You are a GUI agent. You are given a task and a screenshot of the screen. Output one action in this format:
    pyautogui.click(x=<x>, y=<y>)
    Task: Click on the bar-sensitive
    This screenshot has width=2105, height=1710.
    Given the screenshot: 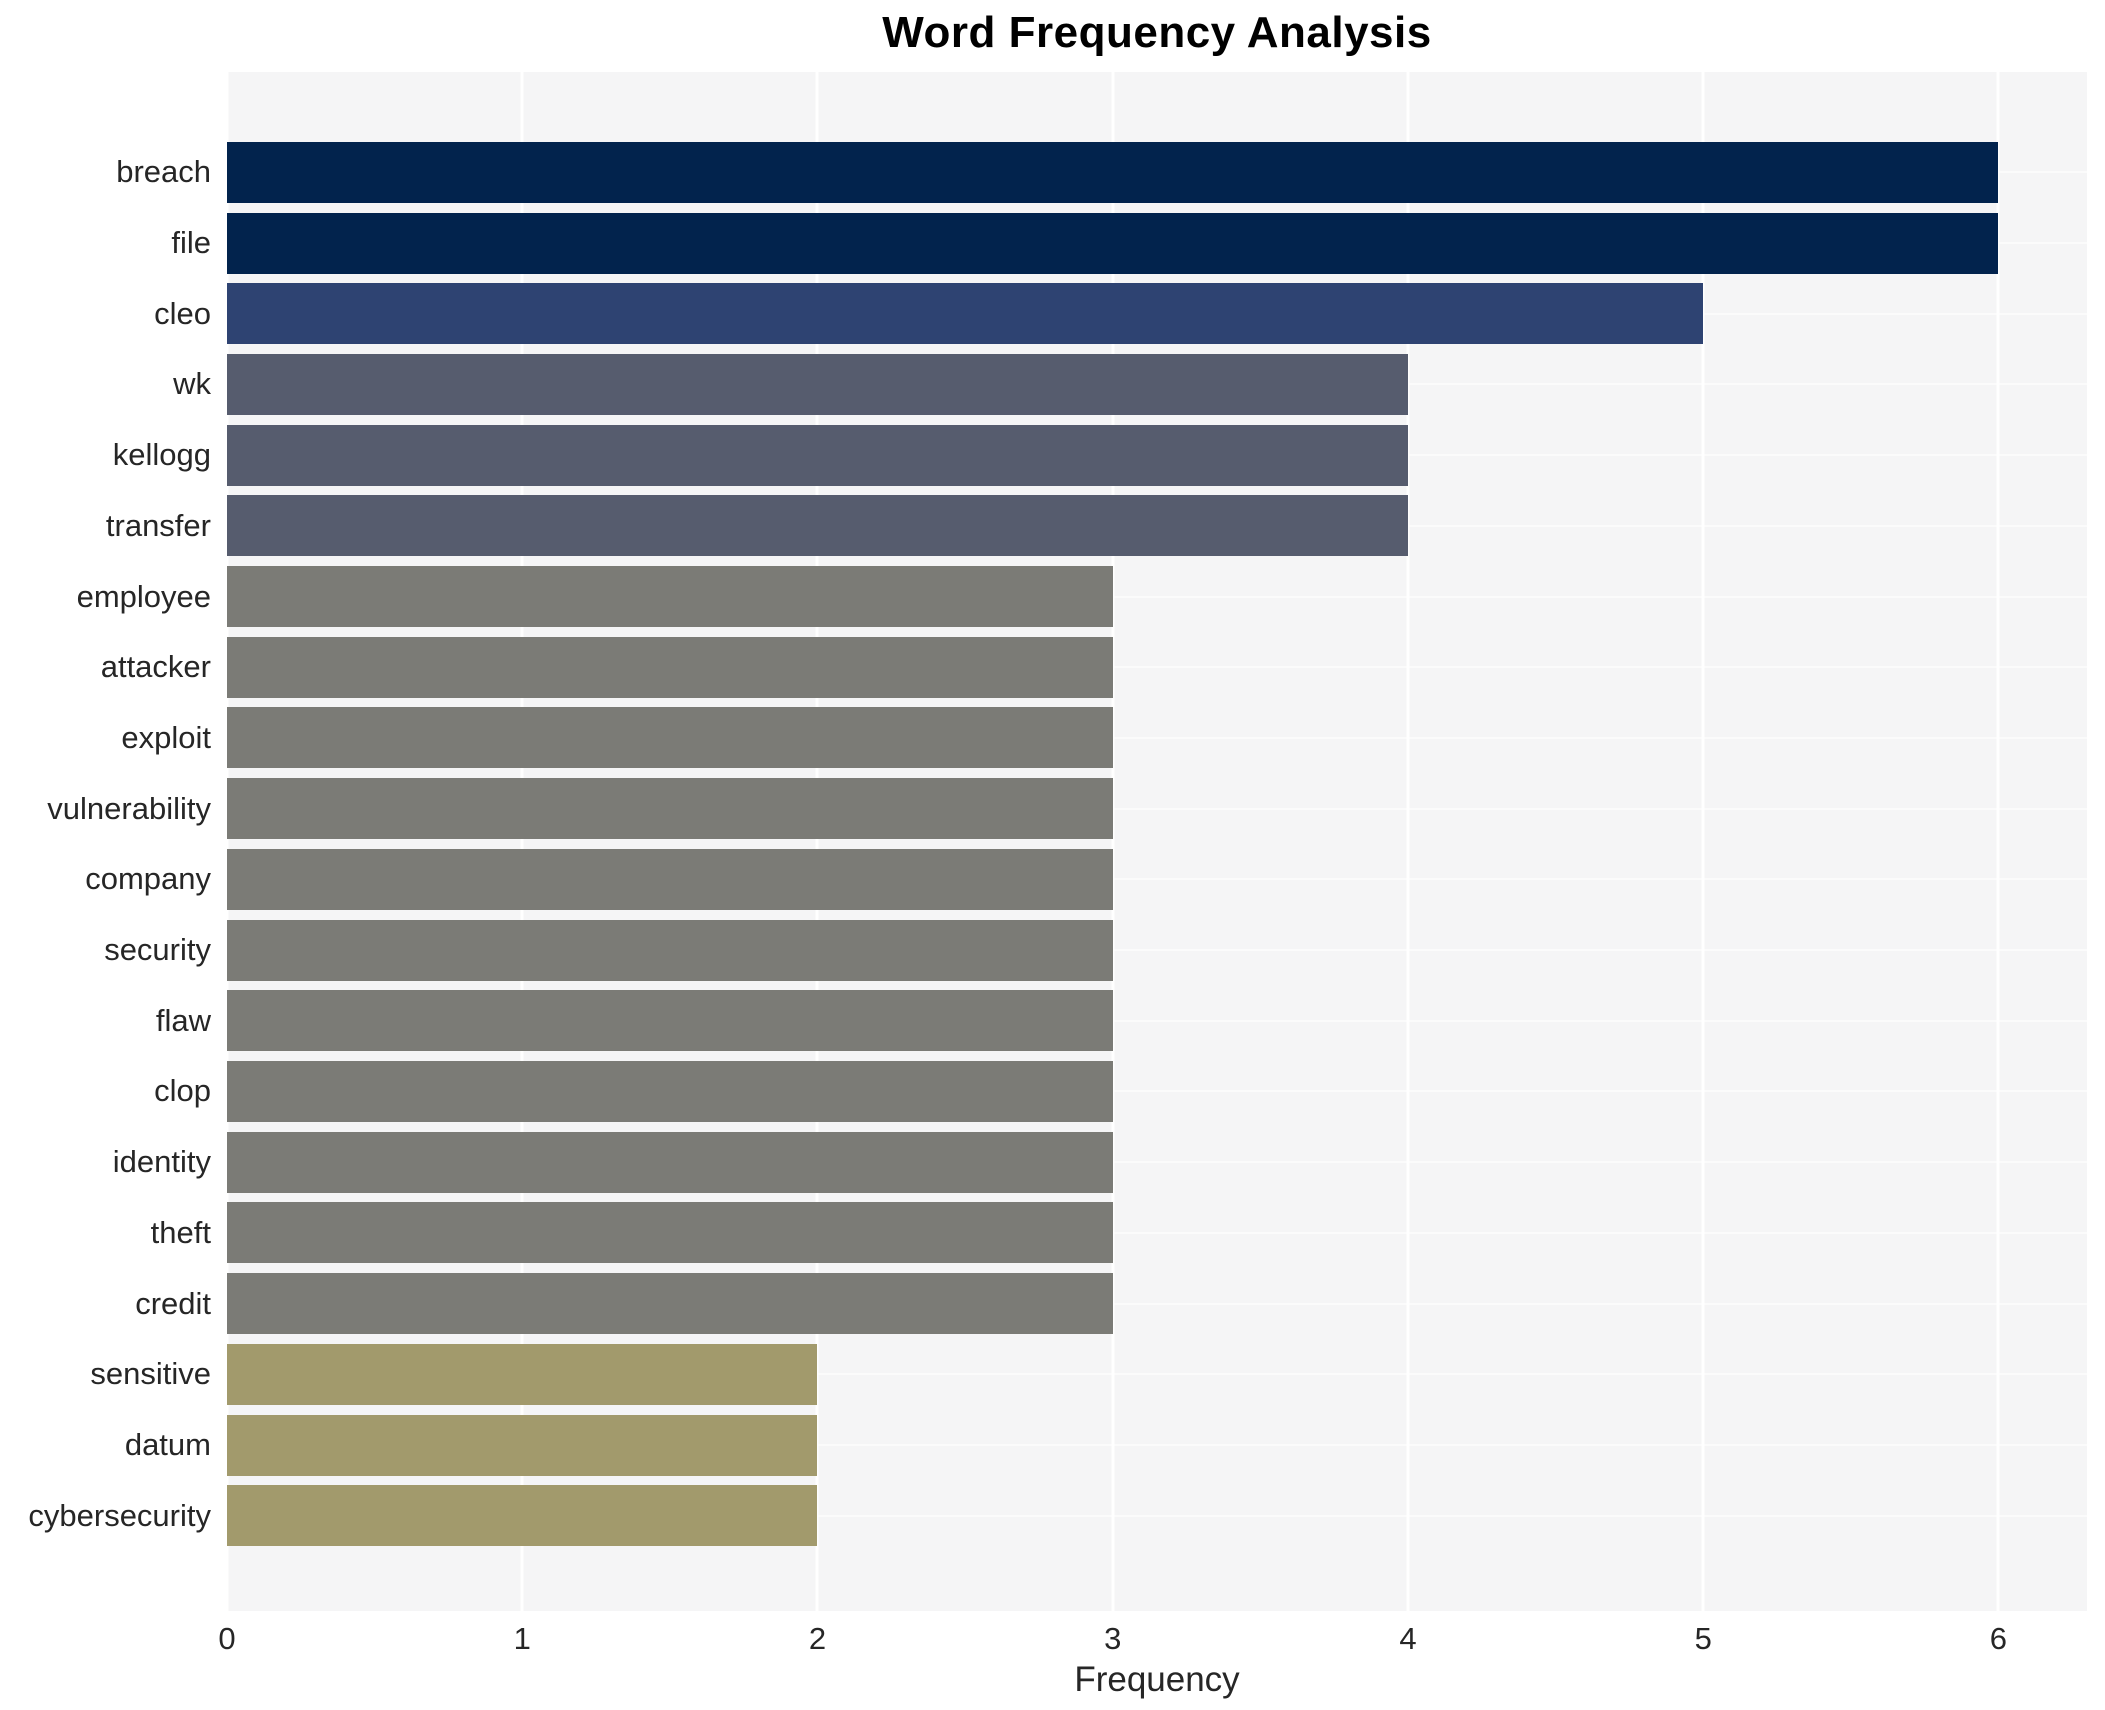 What is the action you would take?
    pyautogui.click(x=522, y=1374)
    